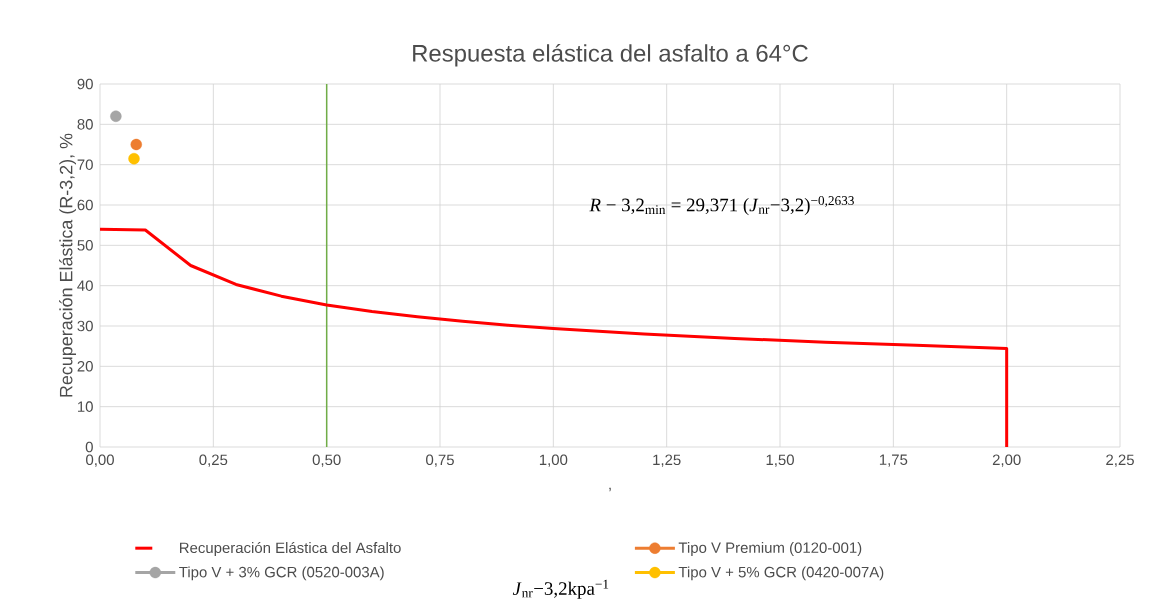 This screenshot has width=1163, height=609. I want to click on y-tick-label: 50, so click(85, 245).